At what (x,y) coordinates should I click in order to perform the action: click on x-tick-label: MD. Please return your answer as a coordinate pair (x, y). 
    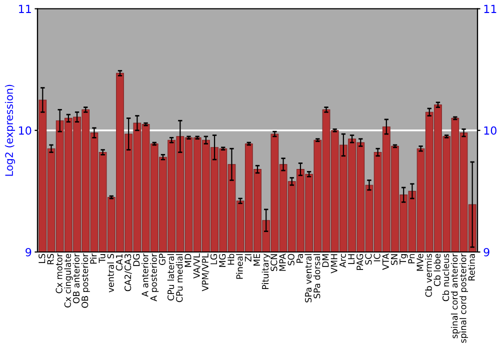
    Looking at the image, I should click on (188, 260).